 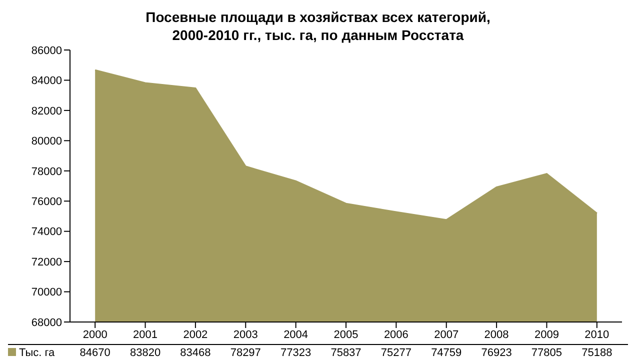 What do you see at coordinates (46, 262) in the screenshot?
I see `y-tick-label: 72000` at bounding box center [46, 262].